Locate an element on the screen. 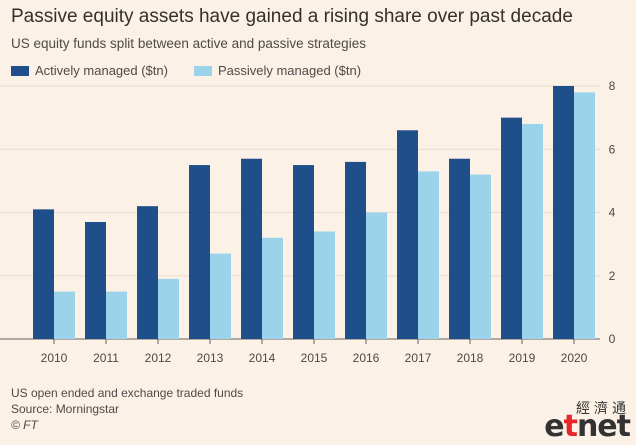 Image resolution: width=636 pixels, height=445 pixels. x-tick-label: 2018 is located at coordinates (470, 358).